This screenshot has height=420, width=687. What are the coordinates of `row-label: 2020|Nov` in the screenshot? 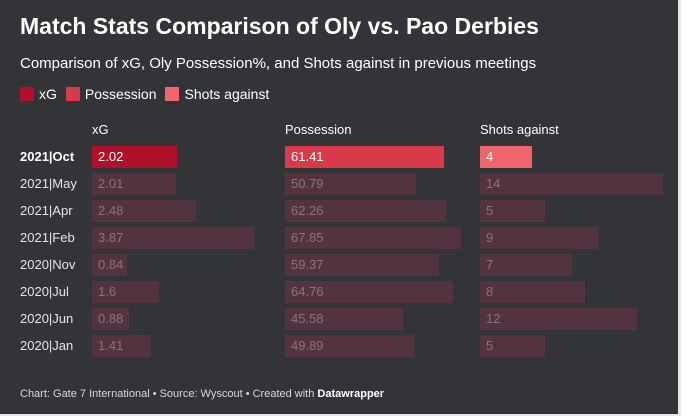 It's located at (48, 264).